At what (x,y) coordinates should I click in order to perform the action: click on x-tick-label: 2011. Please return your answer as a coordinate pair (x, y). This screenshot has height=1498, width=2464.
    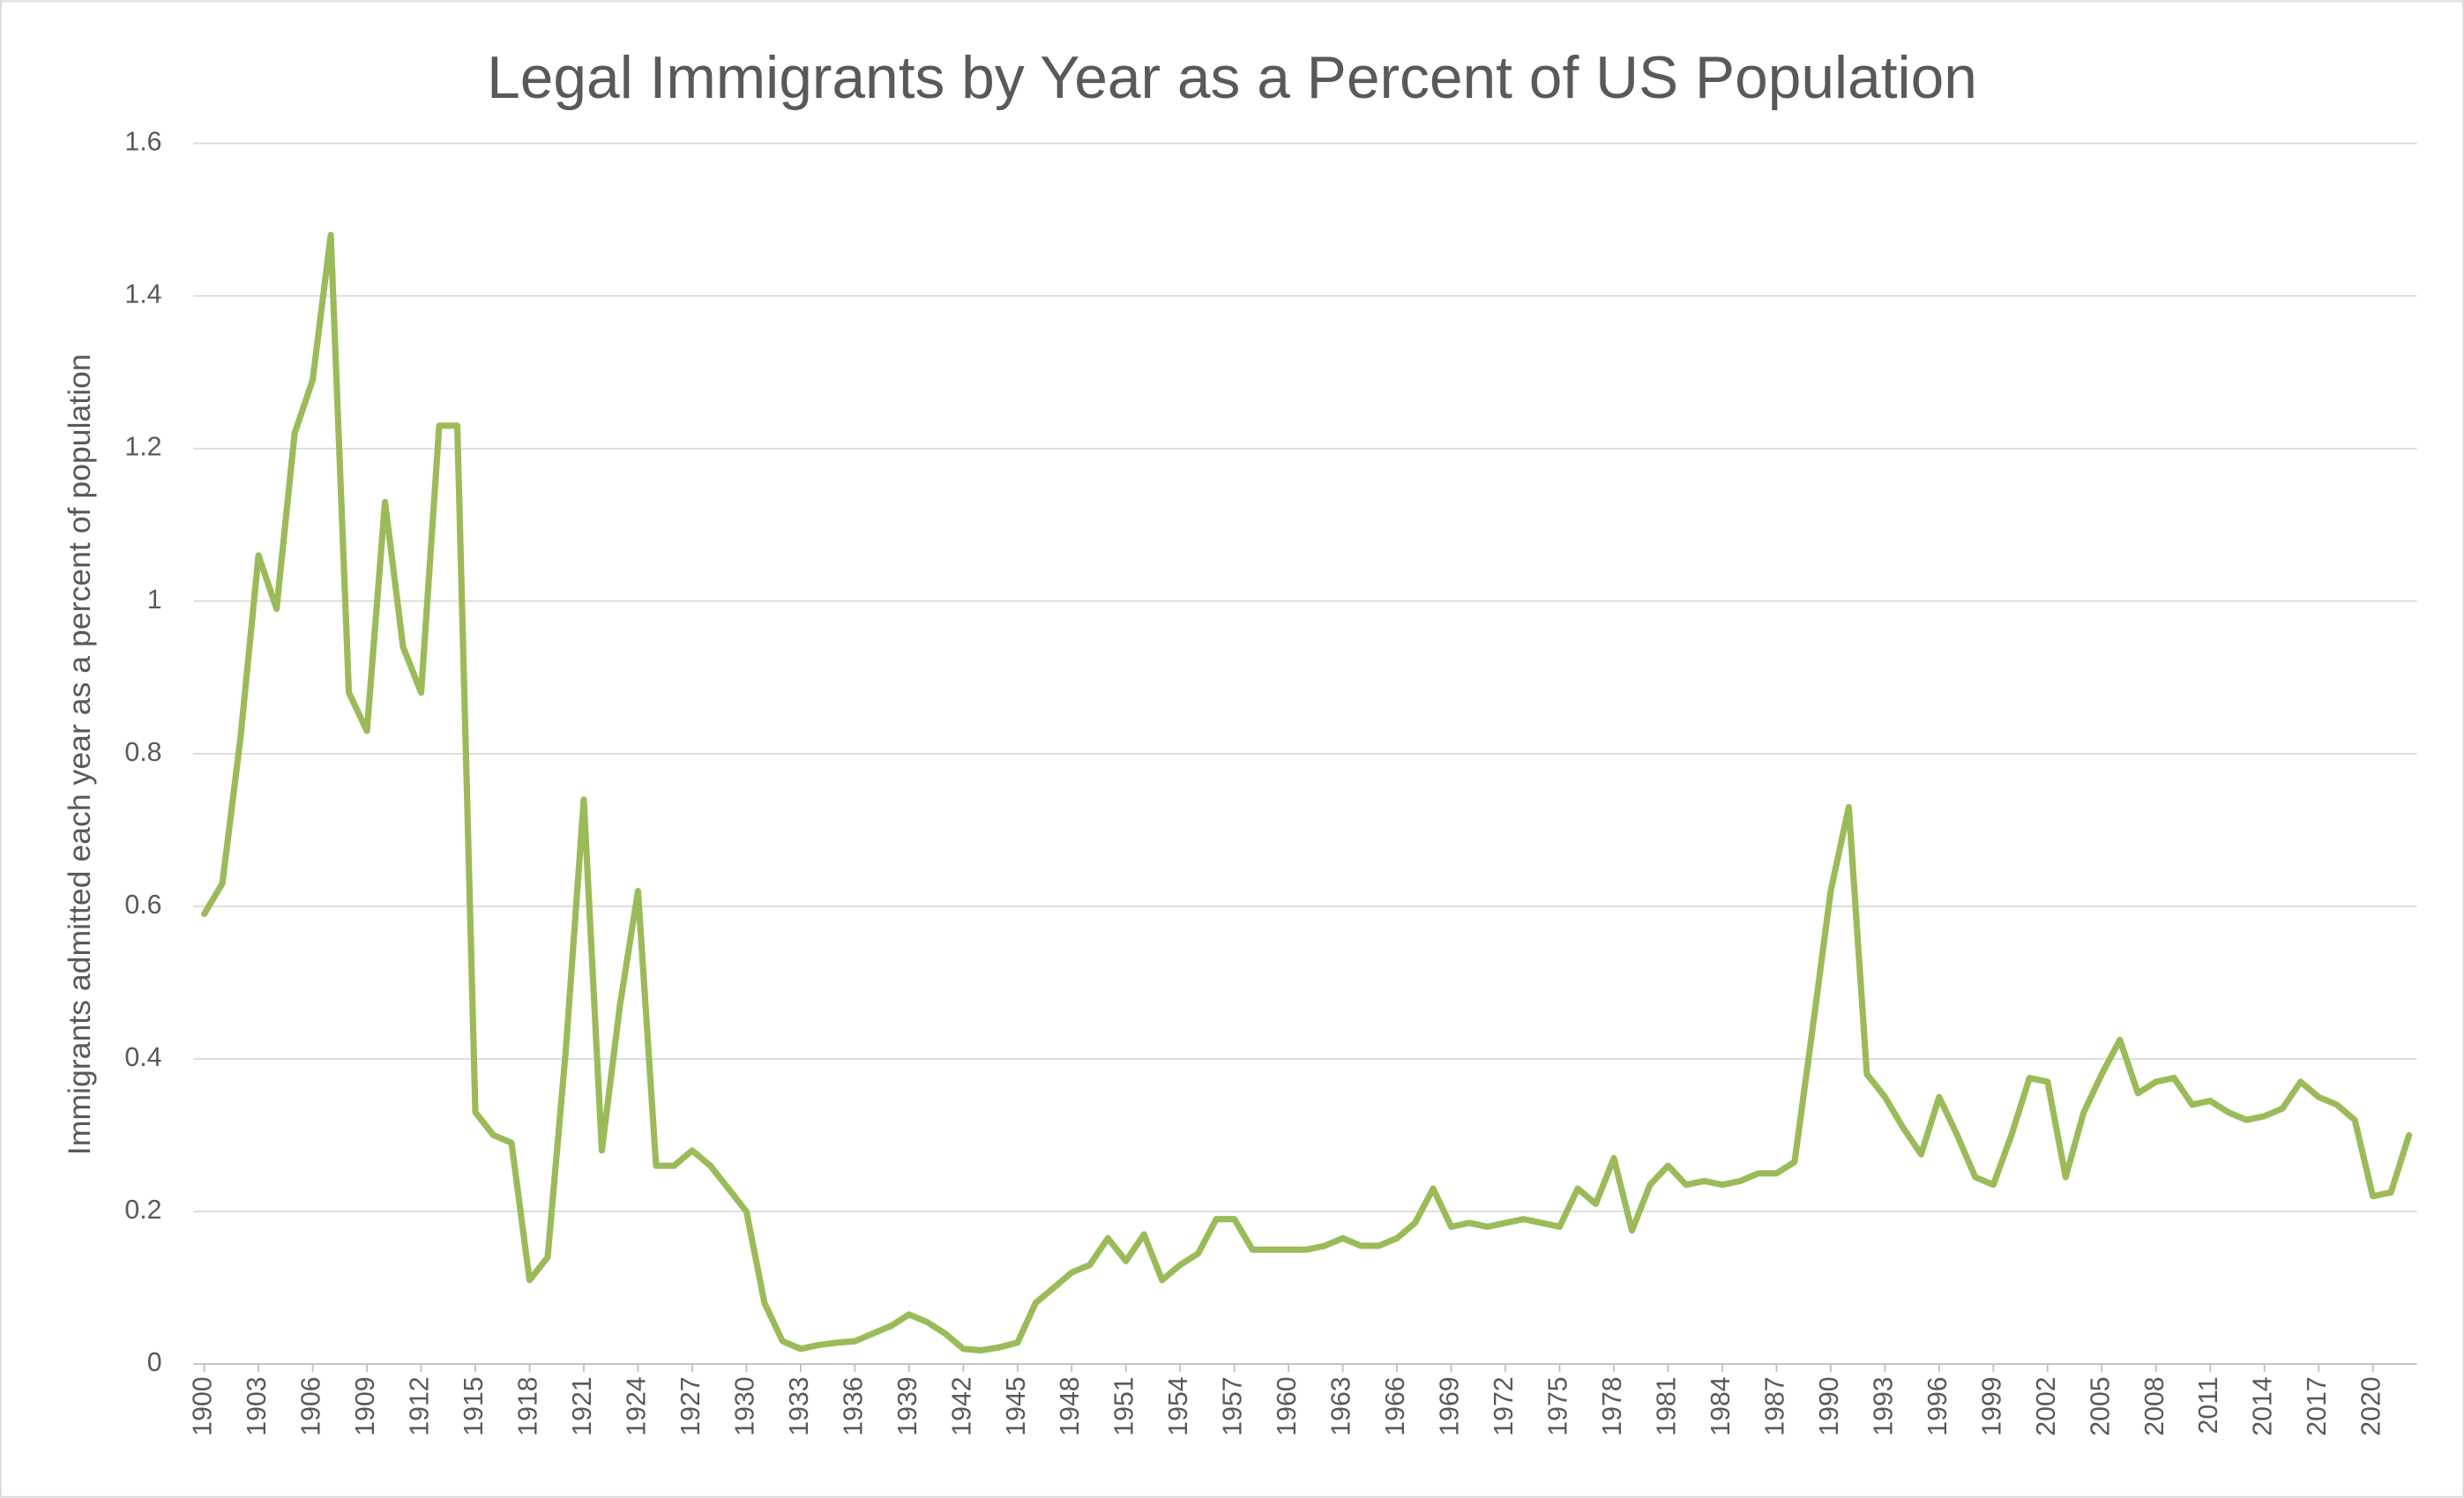
    Looking at the image, I should click on (2208, 1405).